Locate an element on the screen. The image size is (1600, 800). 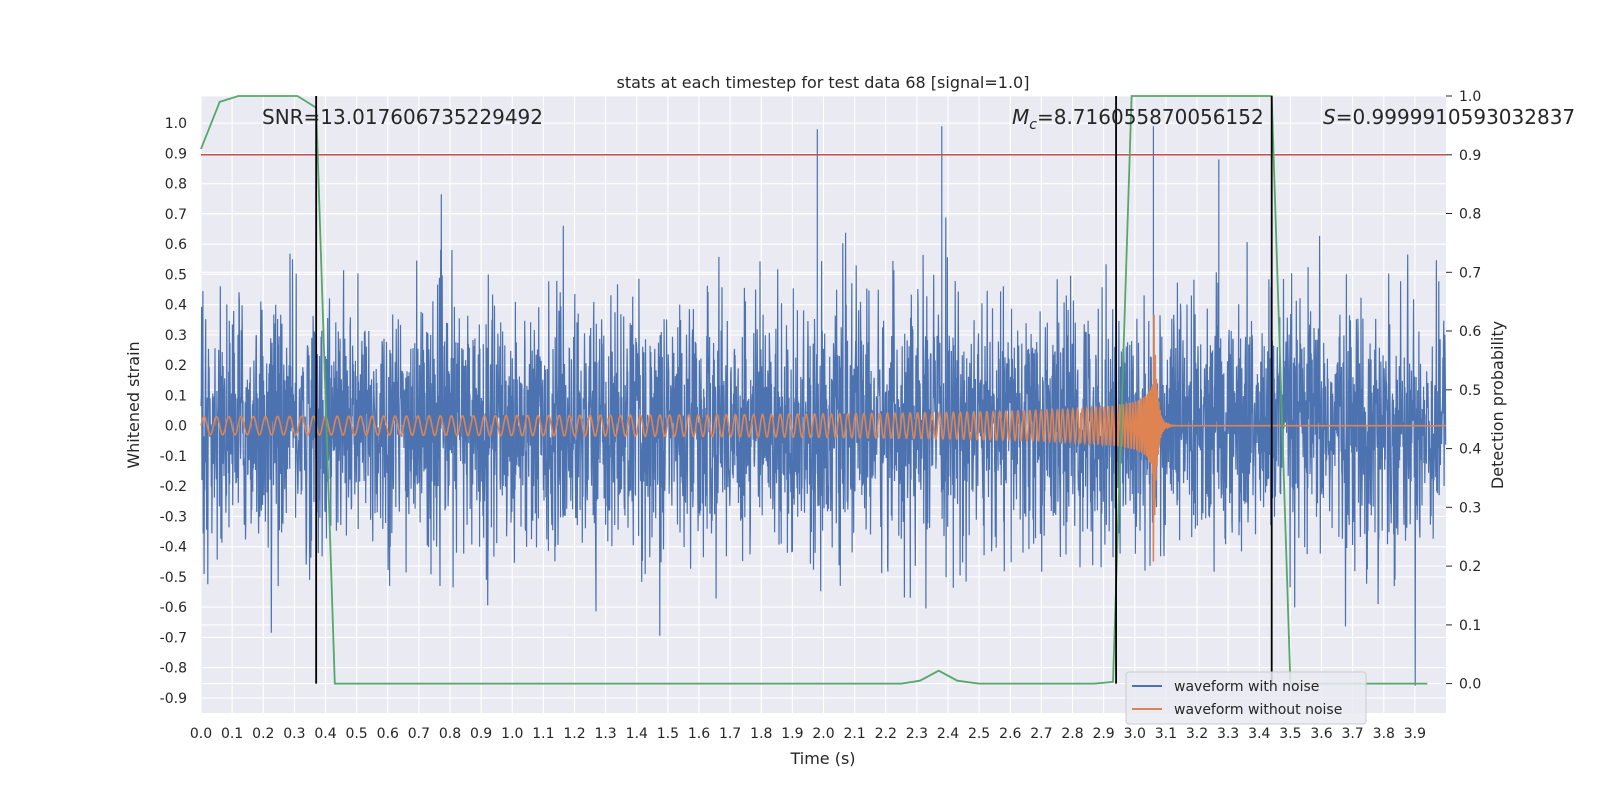
y-tick-label: 0.5 is located at coordinates (176, 275).